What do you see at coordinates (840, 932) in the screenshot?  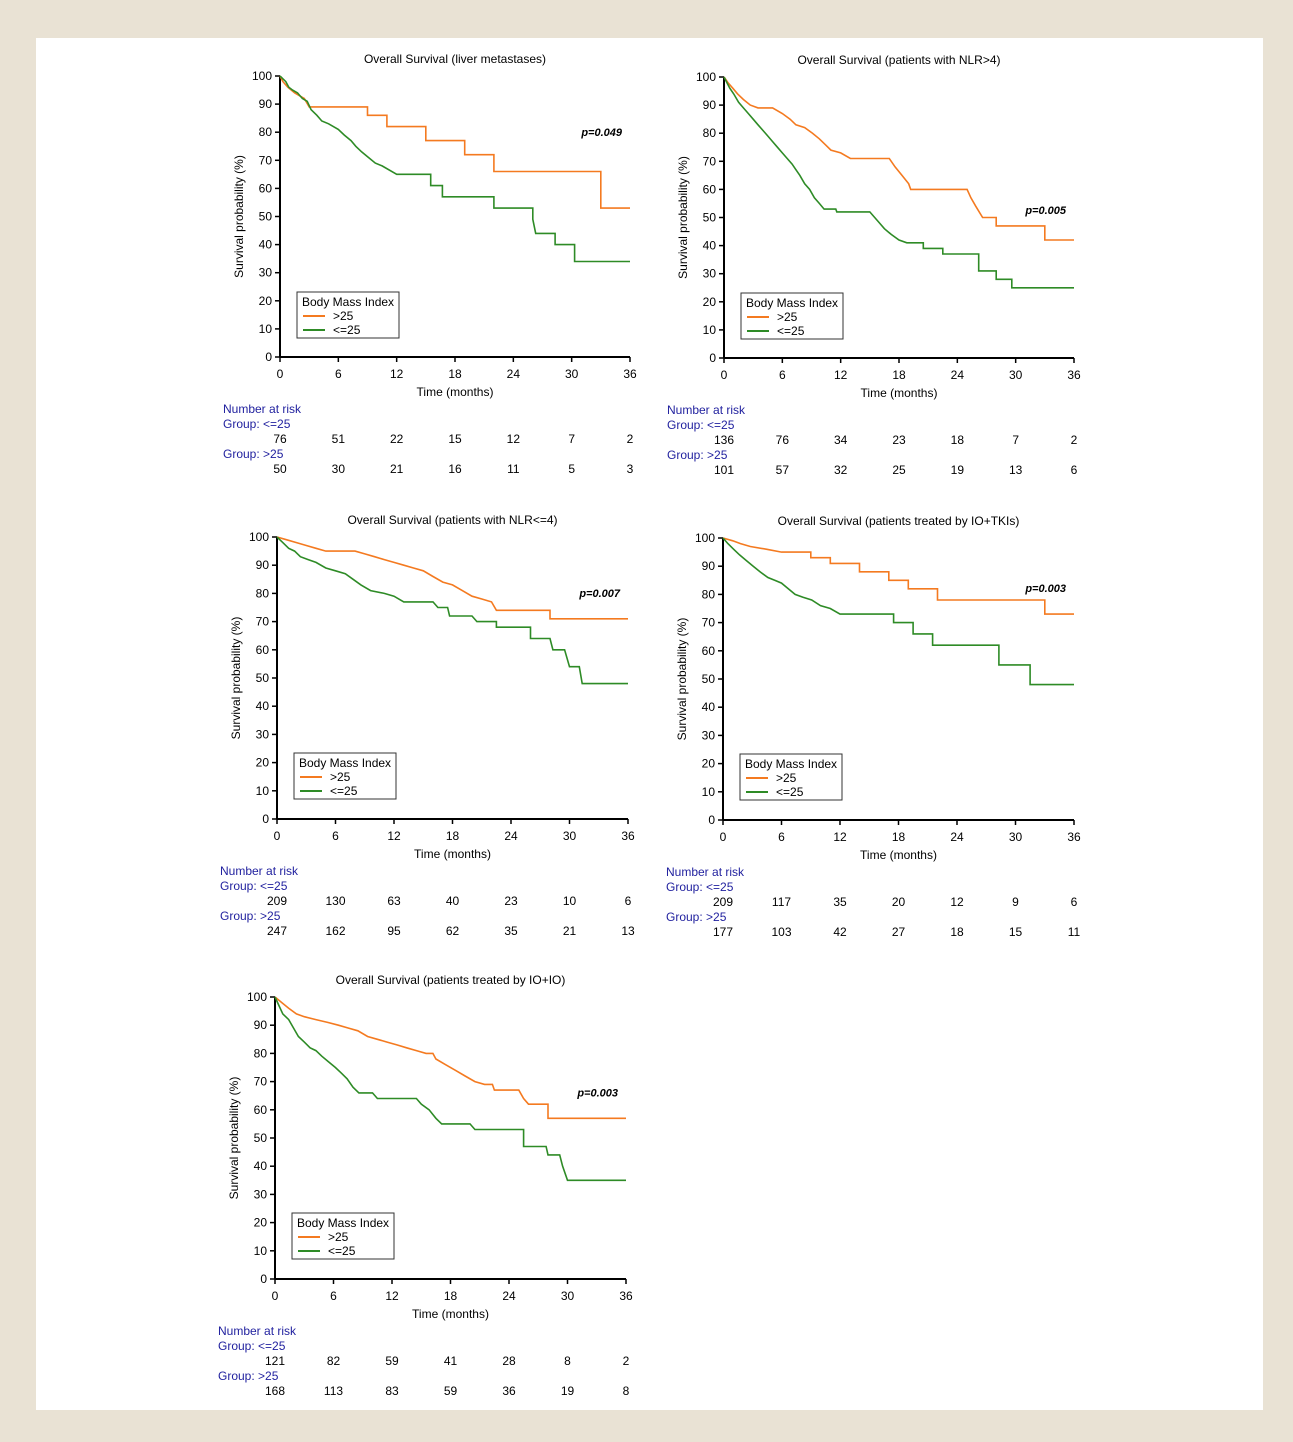 I see `risk-count: 42` at bounding box center [840, 932].